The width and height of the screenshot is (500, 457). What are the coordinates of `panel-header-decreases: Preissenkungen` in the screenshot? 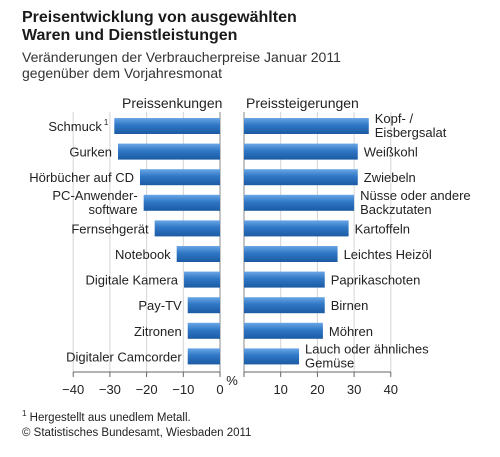 It's located at (172, 103).